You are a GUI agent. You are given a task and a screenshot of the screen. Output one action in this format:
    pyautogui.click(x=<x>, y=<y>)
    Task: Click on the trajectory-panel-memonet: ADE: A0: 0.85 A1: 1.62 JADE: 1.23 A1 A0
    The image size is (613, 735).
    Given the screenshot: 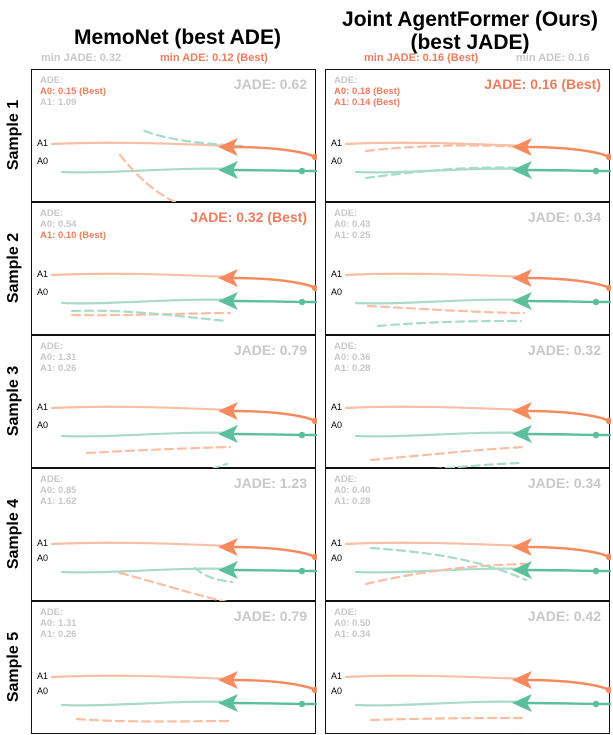 What is the action you would take?
    pyautogui.click(x=174, y=535)
    